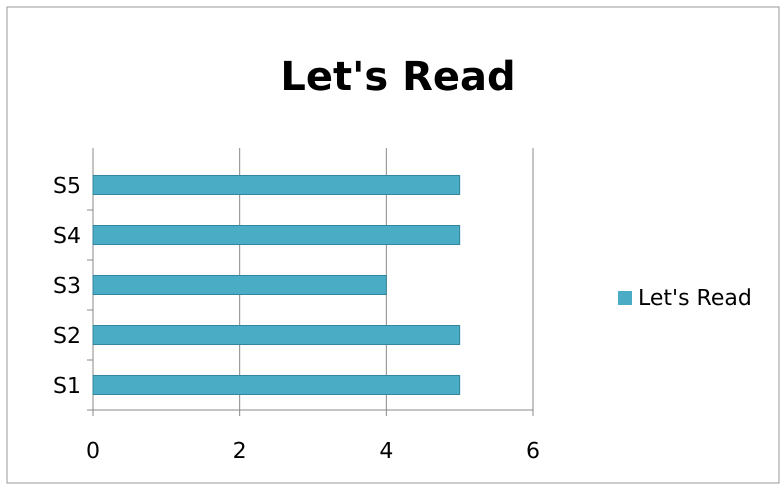 The image size is (780, 484). I want to click on y-tick-label: S4, so click(67, 236).